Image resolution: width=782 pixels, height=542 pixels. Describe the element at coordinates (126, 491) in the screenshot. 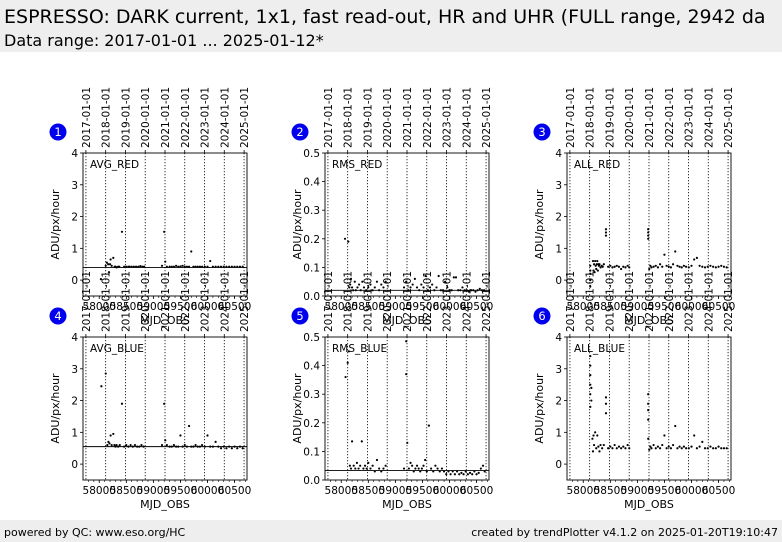

I see `x-tick-label: 58500` at that location.